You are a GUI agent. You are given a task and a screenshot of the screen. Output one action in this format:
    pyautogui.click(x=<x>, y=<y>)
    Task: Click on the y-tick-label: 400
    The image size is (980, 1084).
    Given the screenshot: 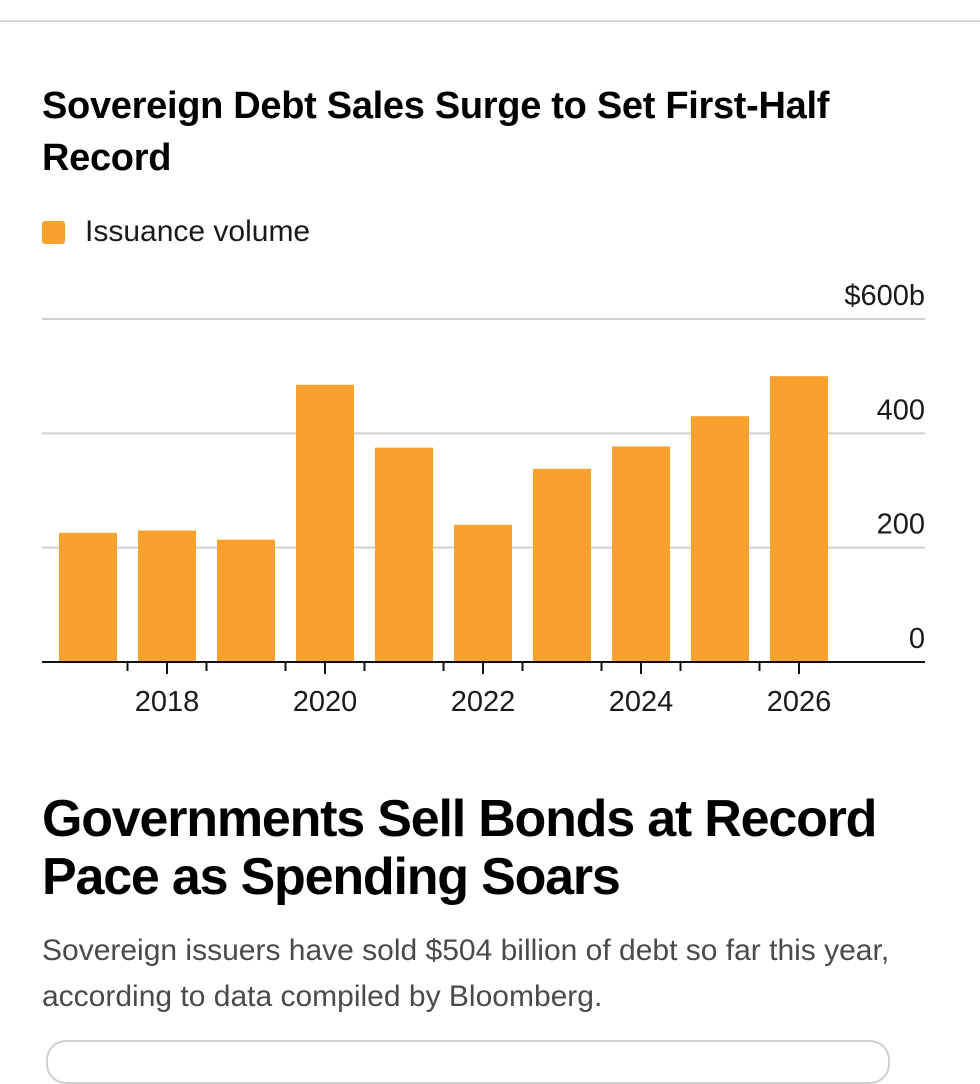 What is the action you would take?
    pyautogui.click(x=901, y=410)
    